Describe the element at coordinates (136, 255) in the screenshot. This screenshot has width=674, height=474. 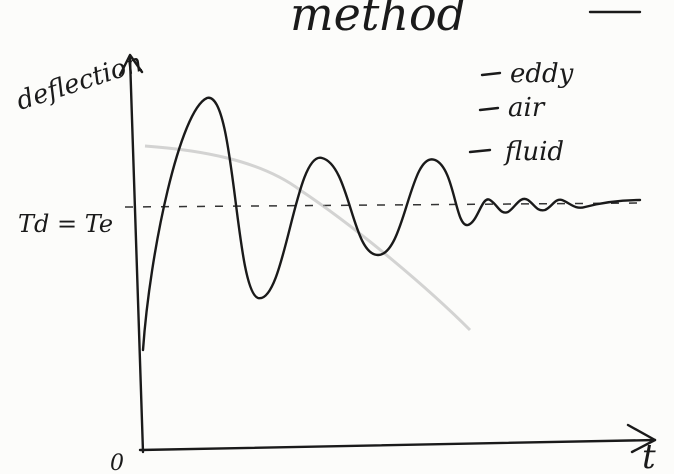
I see `y-axis` at that location.